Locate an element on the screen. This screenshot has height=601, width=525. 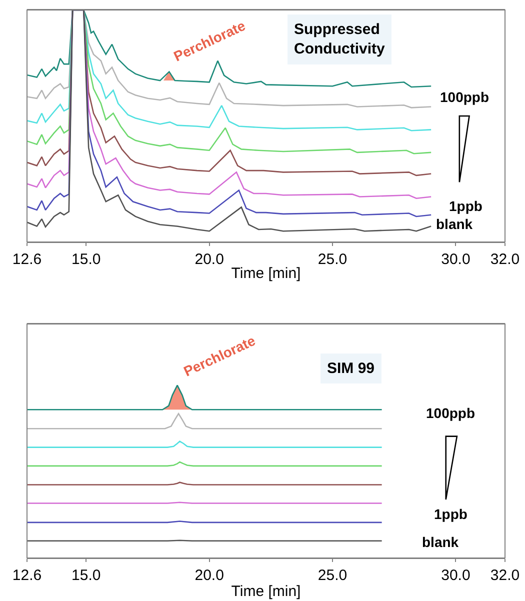
chart-title: SIM 99 is located at coordinates (351, 368).